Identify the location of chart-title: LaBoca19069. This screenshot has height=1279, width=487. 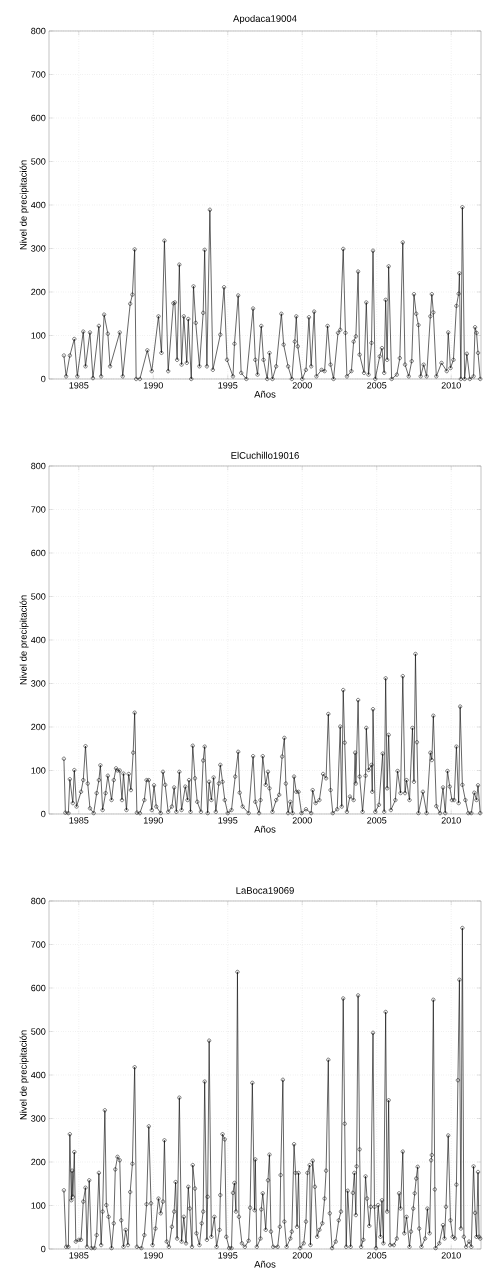
(265, 890).